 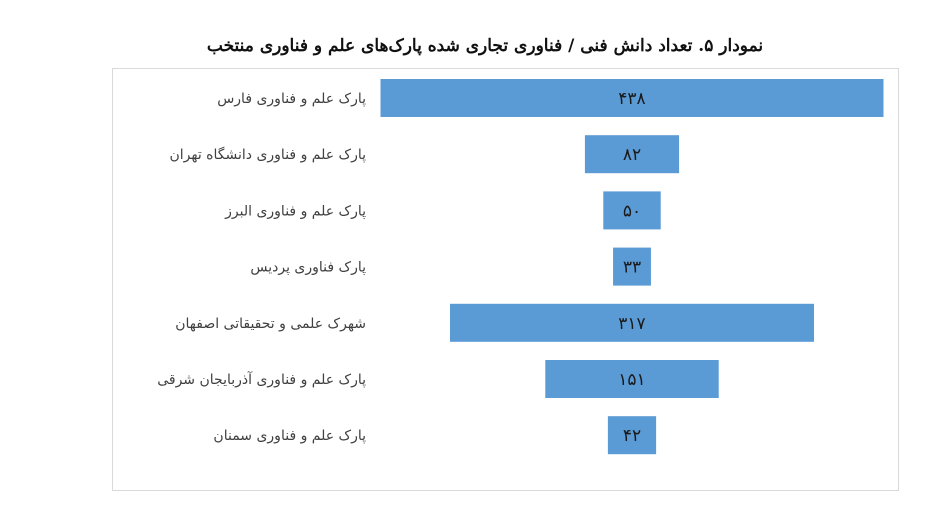 What do you see at coordinates (261, 379) in the screenshot?
I see `category-label-5: پارک علم و فناوری آذربایجان شرقی` at bounding box center [261, 379].